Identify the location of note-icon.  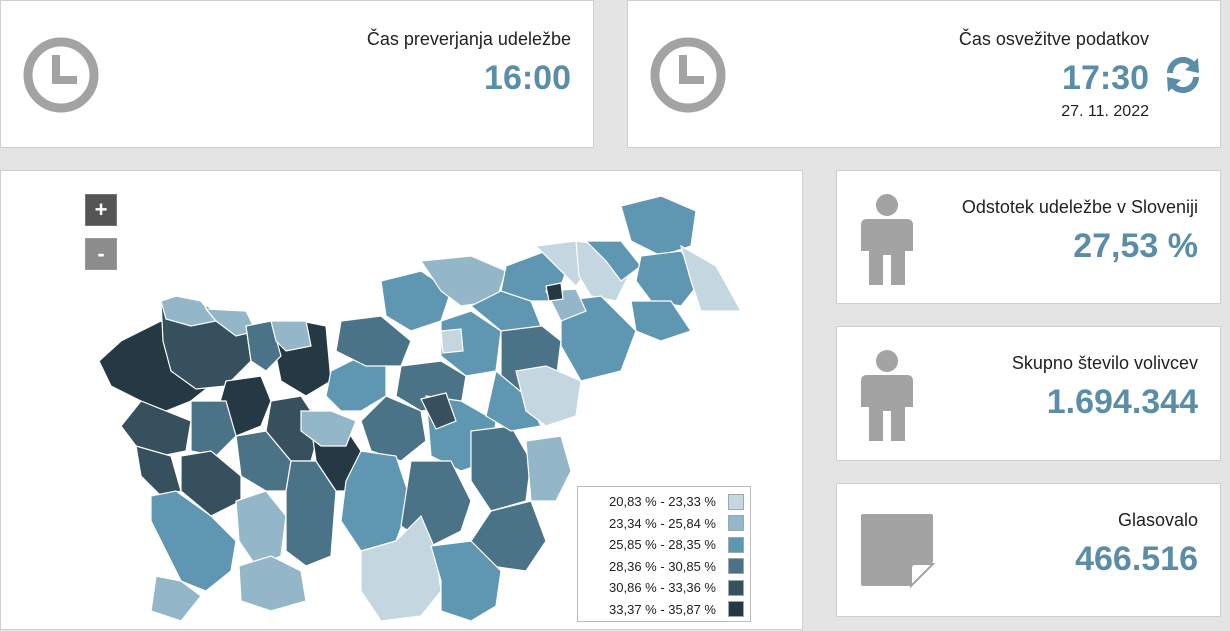
(898, 551).